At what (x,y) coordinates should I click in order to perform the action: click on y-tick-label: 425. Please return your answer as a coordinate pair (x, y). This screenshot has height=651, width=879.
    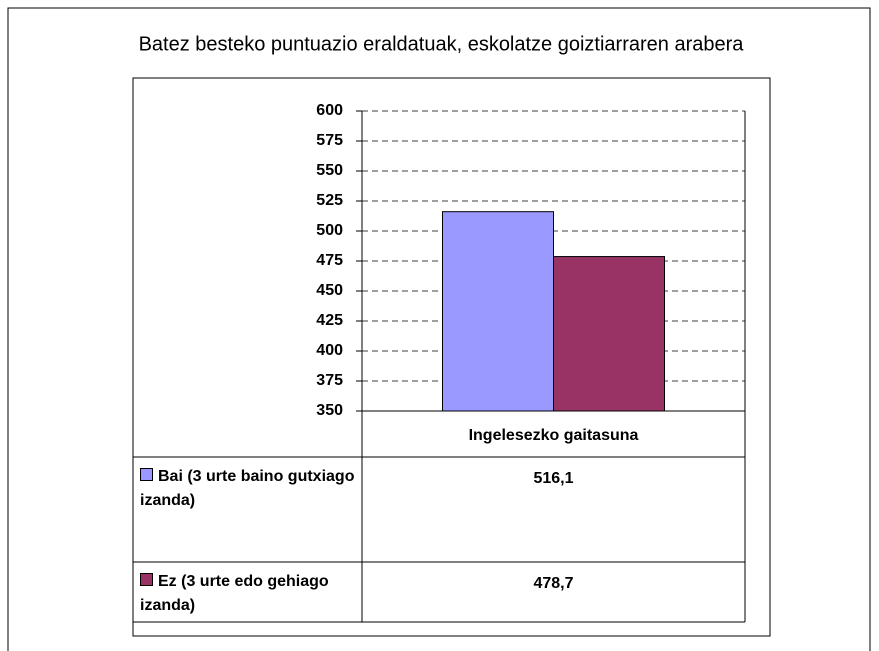
    Looking at the image, I should click on (329, 320).